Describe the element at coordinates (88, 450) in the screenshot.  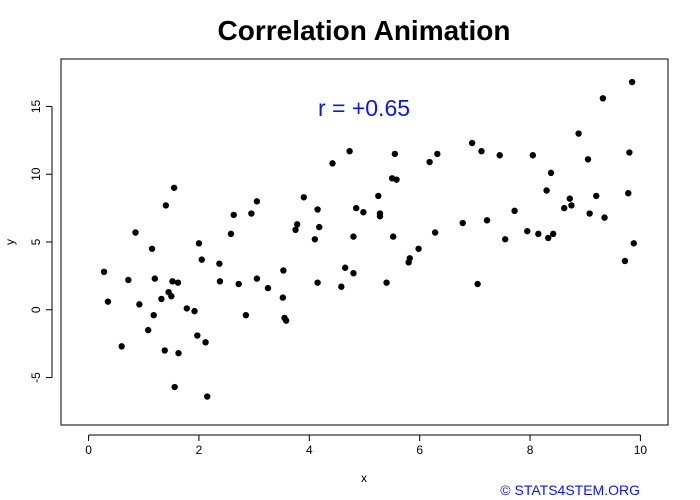
I see `x-tick-label: 0` at that location.